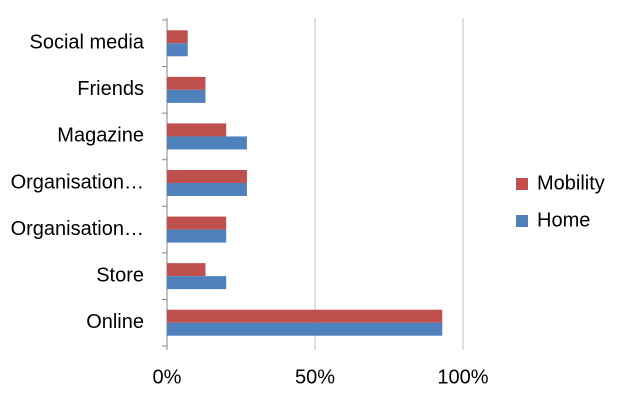 The height and width of the screenshot is (406, 640). What do you see at coordinates (563, 220) in the screenshot?
I see `legend-label: Home` at bounding box center [563, 220].